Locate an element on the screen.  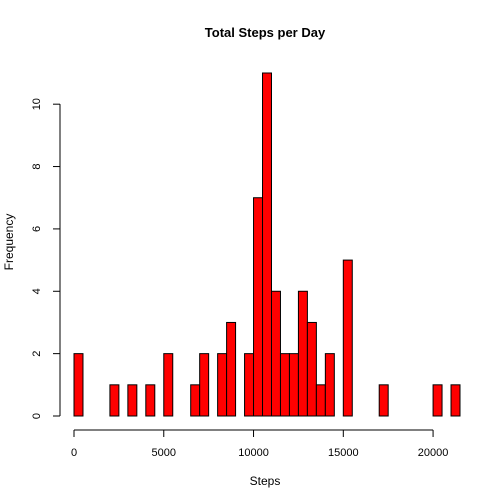
x-tick-label: 10000 is located at coordinates (253, 453).